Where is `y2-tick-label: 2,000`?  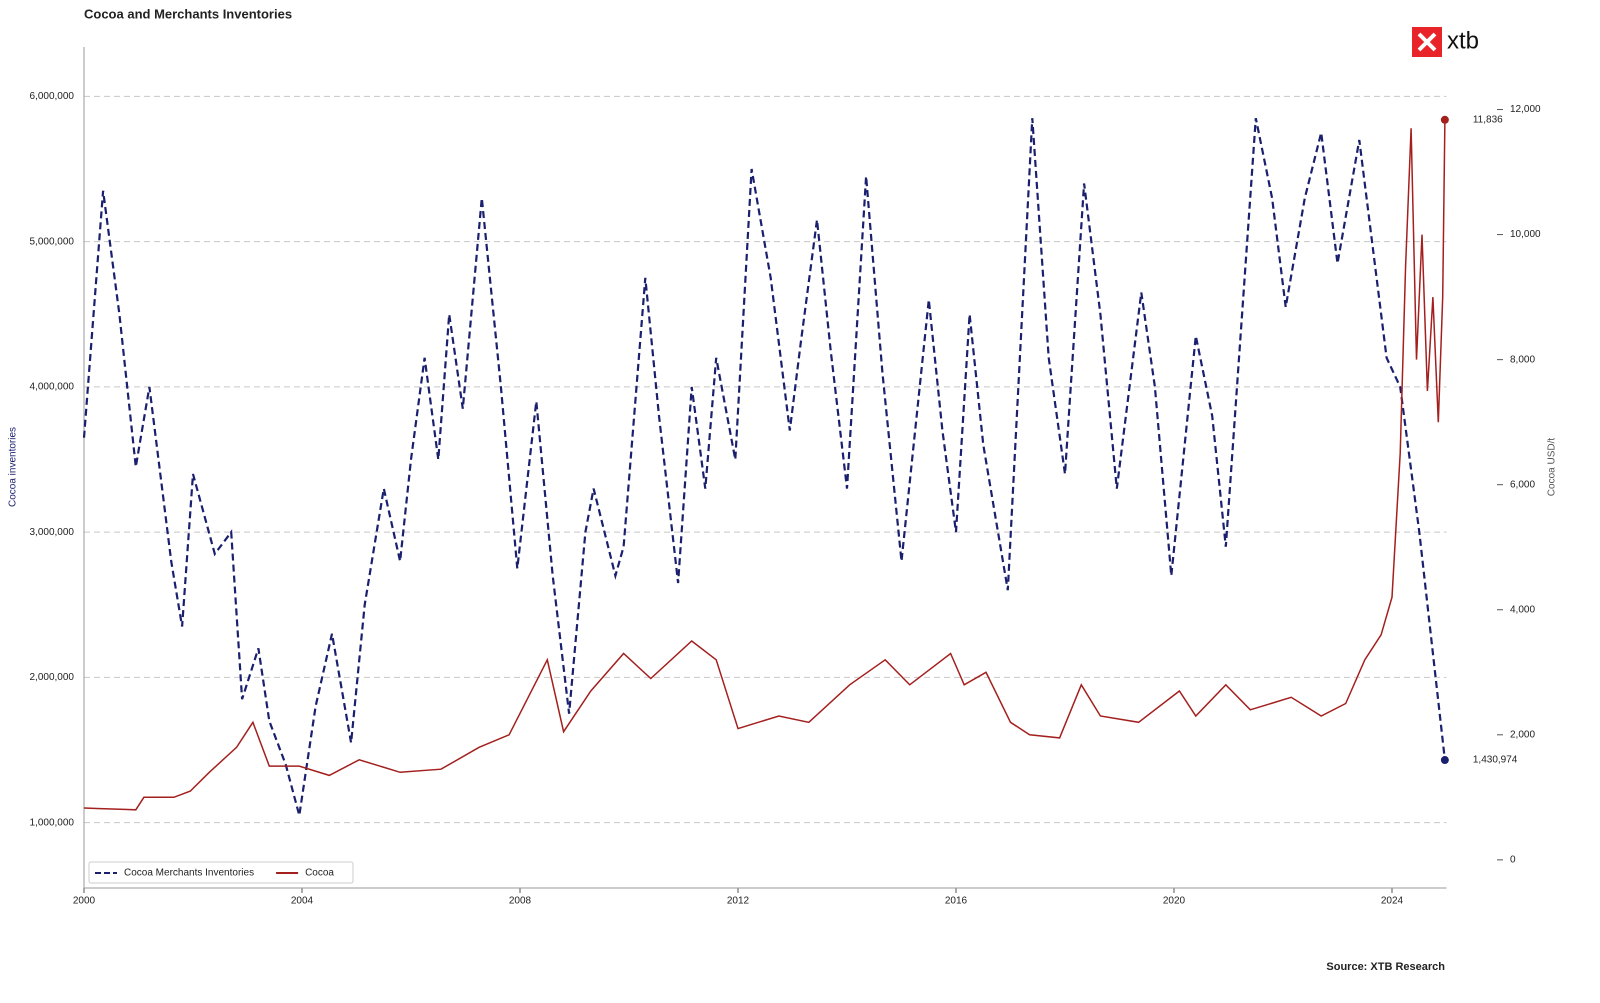
y2-tick-label: 2,000 is located at coordinates (1522, 734).